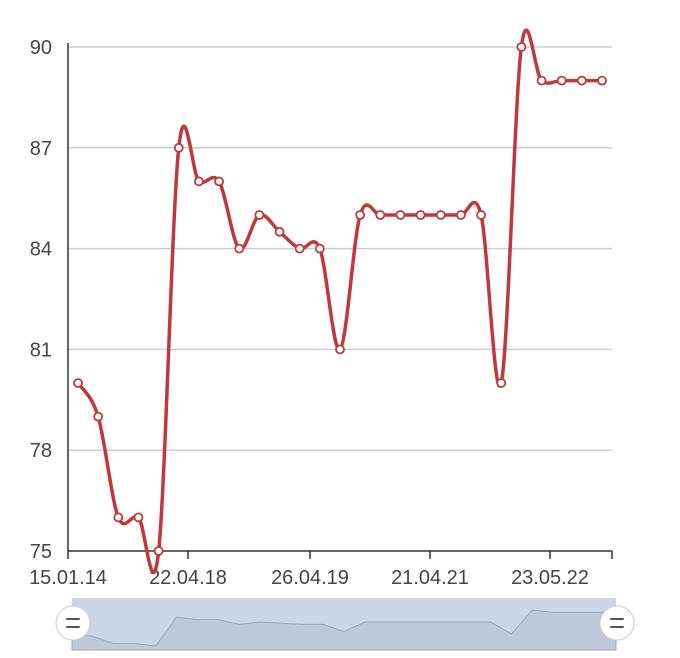 This screenshot has width=680, height=658. I want to click on navigator, so click(345, 624).